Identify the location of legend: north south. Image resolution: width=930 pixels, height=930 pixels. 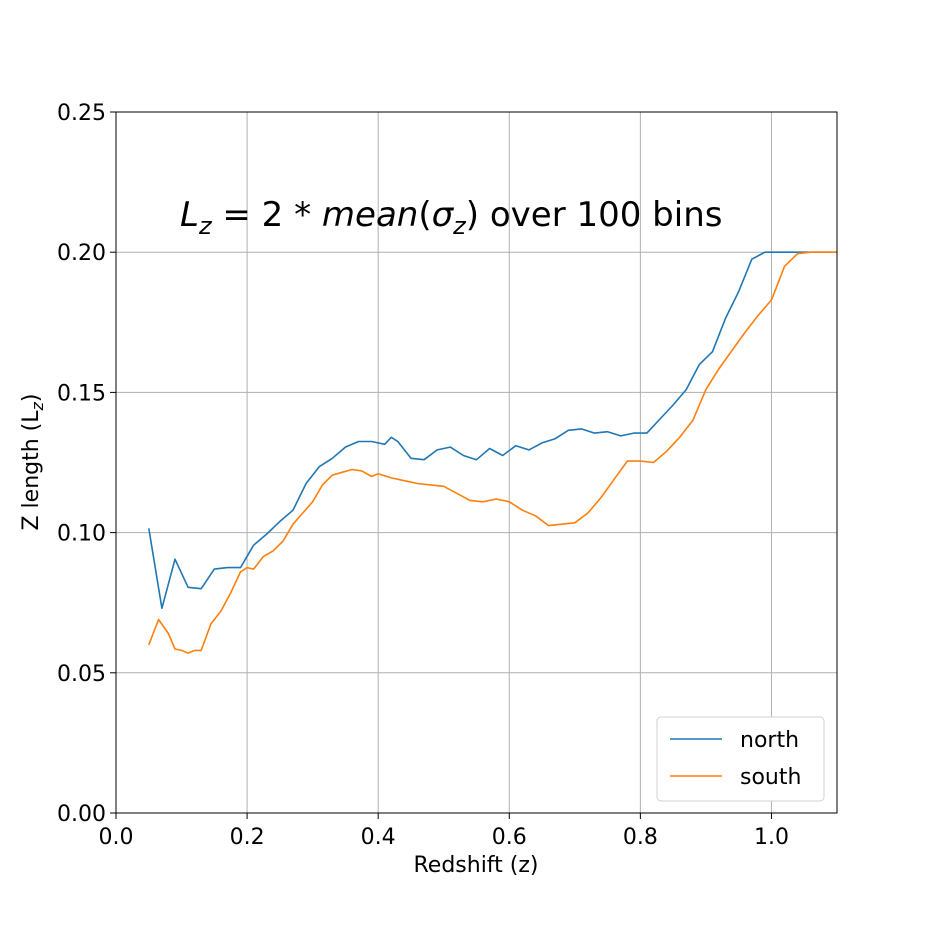
(740, 759).